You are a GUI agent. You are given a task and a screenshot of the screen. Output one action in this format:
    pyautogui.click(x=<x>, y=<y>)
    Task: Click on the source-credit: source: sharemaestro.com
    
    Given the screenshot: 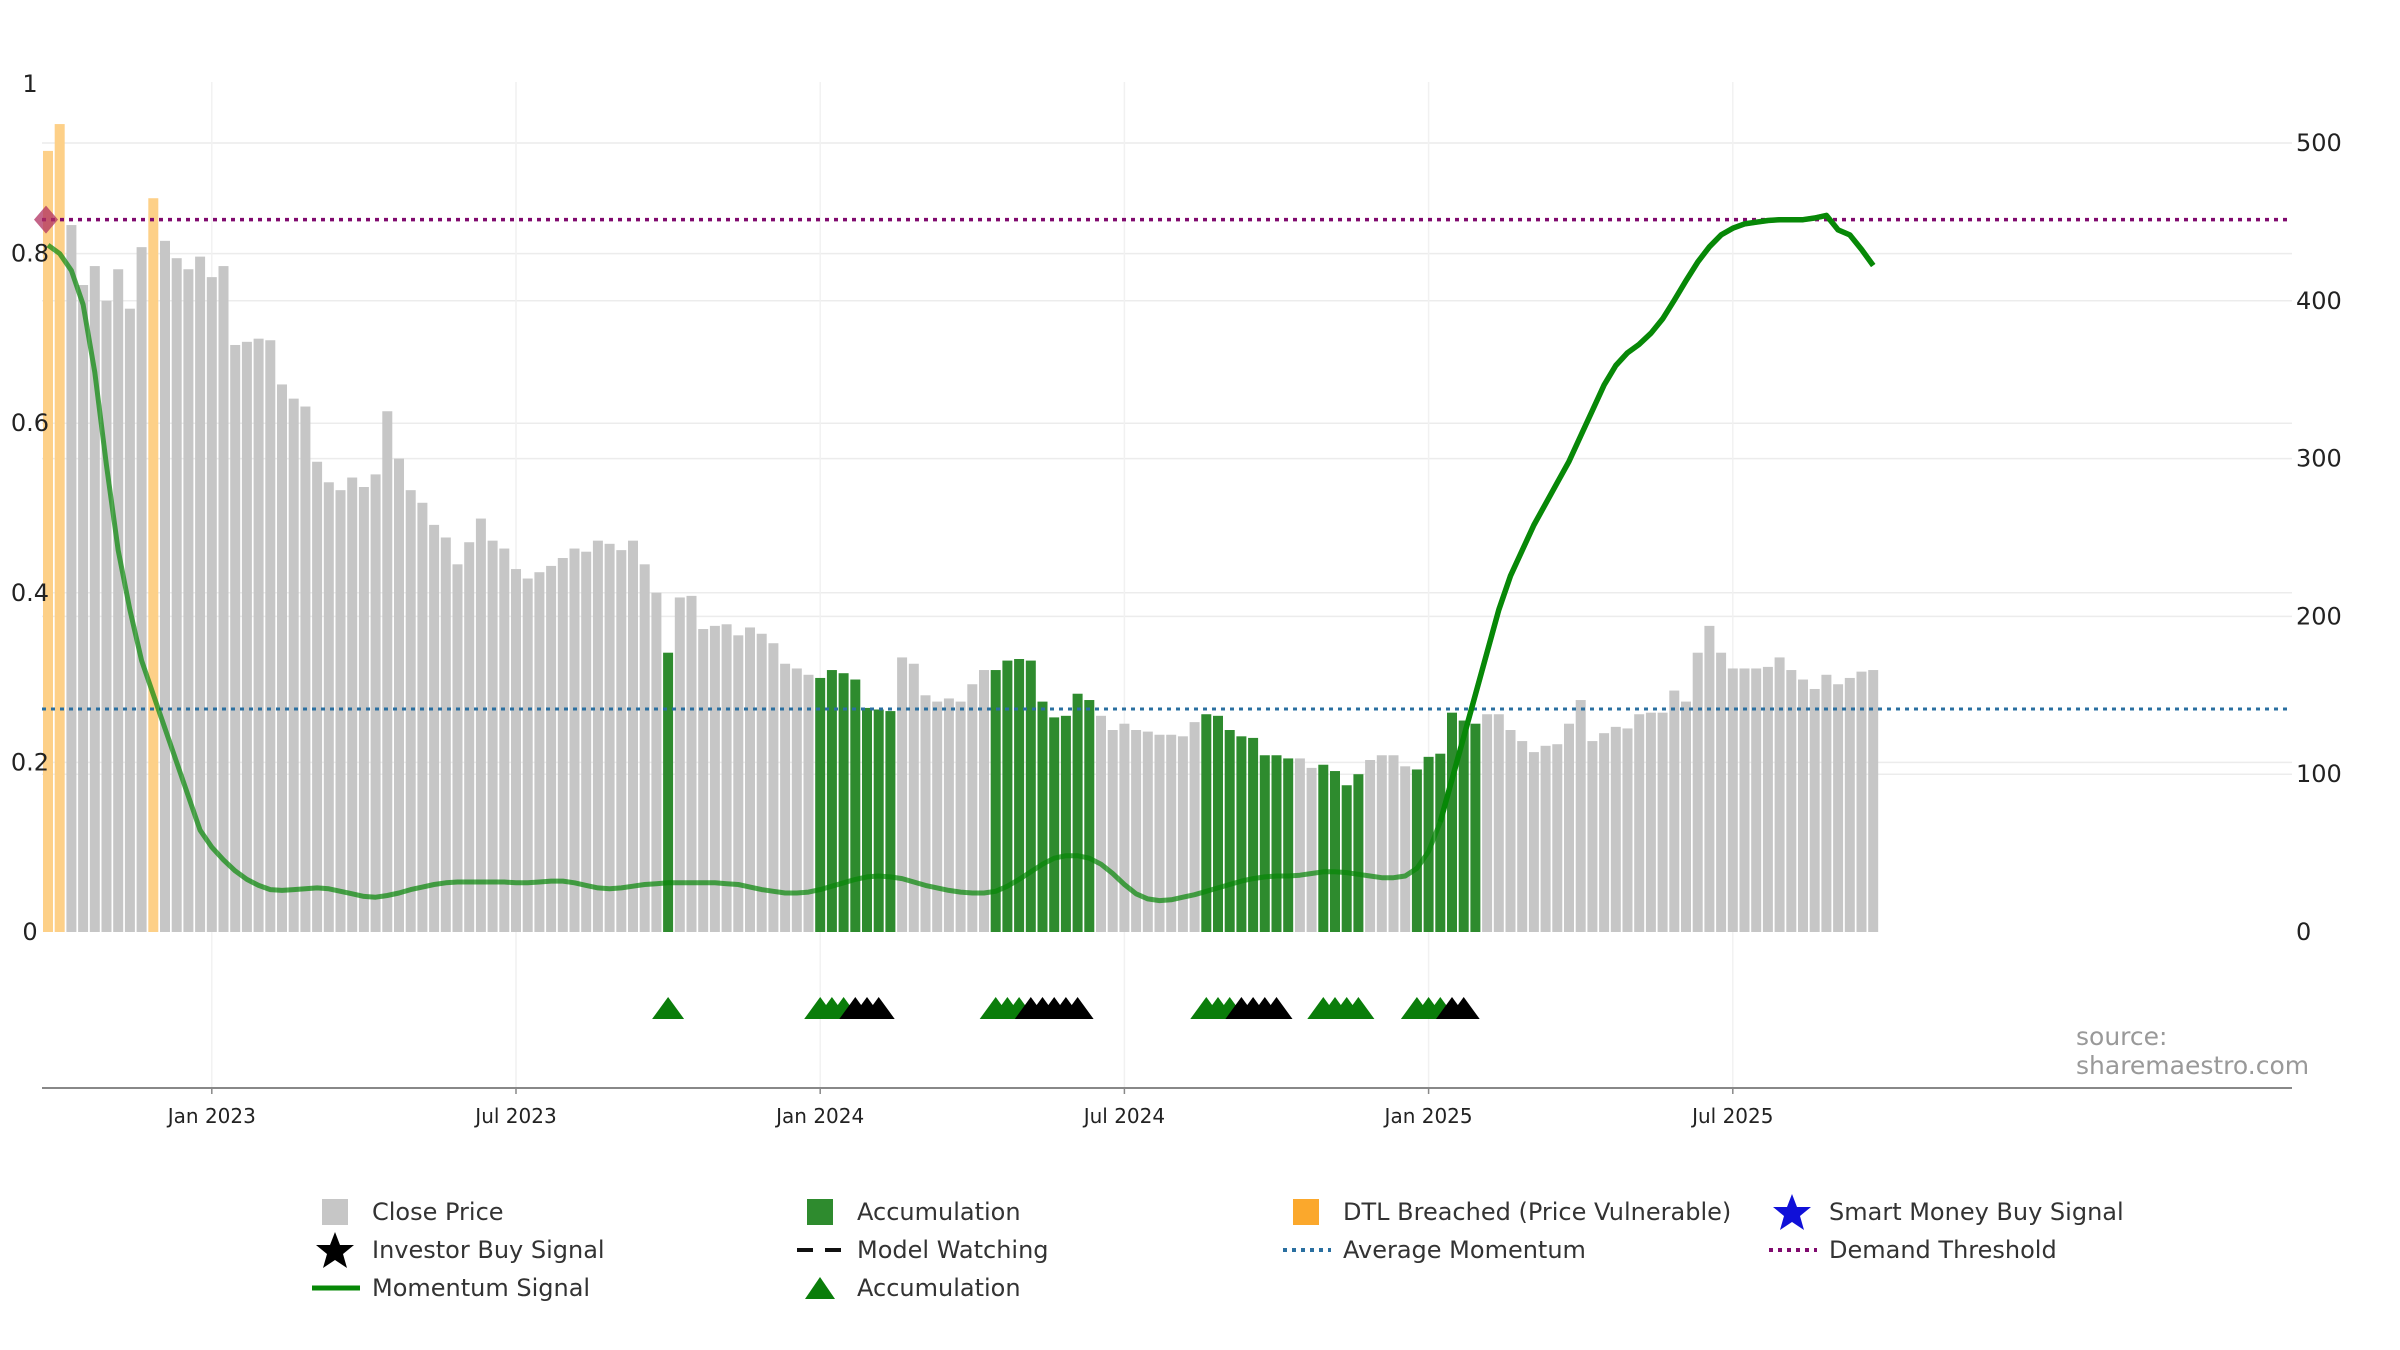 What is the action you would take?
    pyautogui.click(x=2193, y=1051)
    